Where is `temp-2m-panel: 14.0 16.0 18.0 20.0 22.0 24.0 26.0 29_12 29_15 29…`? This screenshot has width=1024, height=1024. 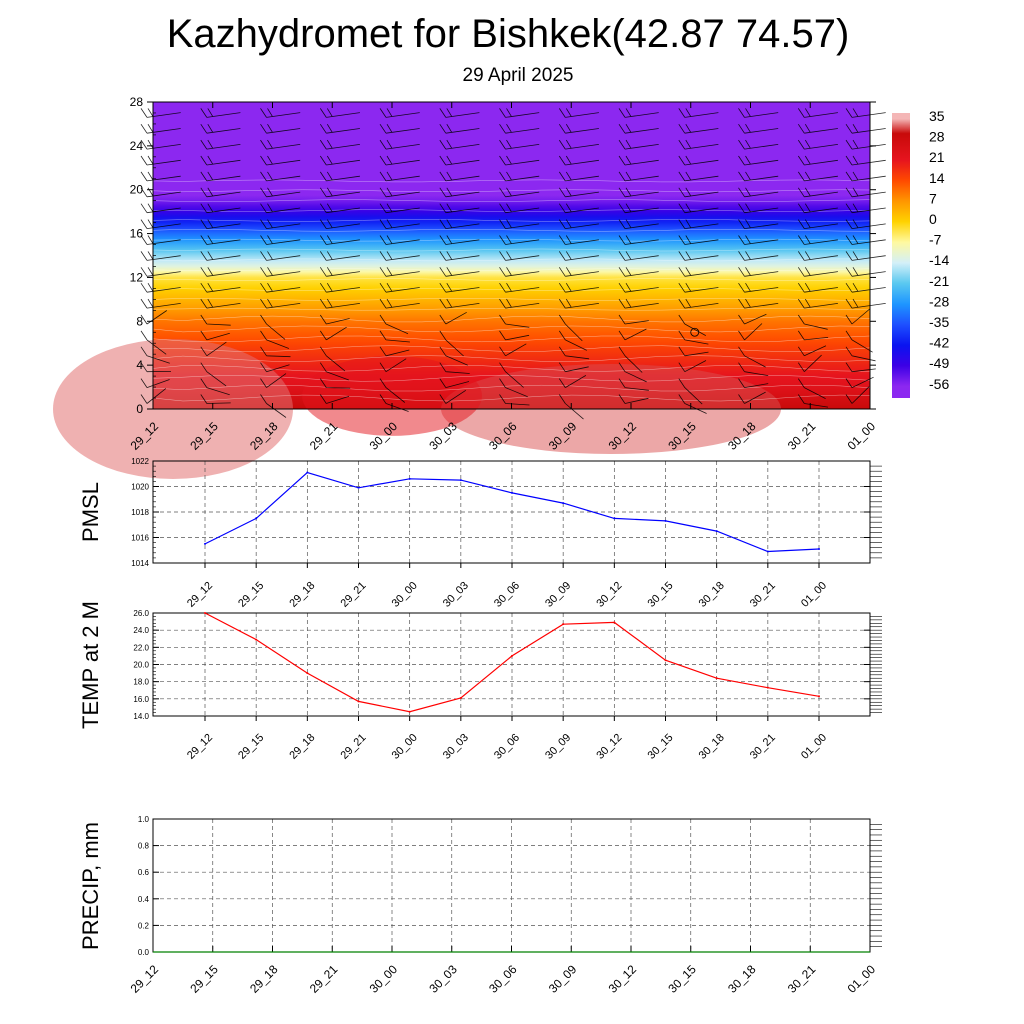 temp-2m-panel: 14.0 16.0 18.0 20.0 22.0 24.0 26.0 29_12 29_15 29… is located at coordinates (480, 681).